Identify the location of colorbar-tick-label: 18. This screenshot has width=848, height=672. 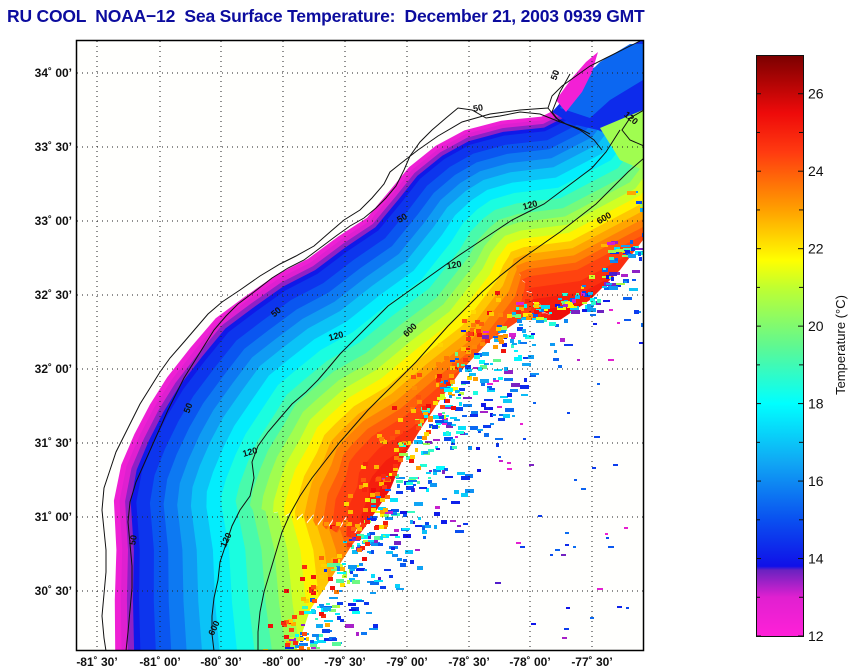
(816, 404).